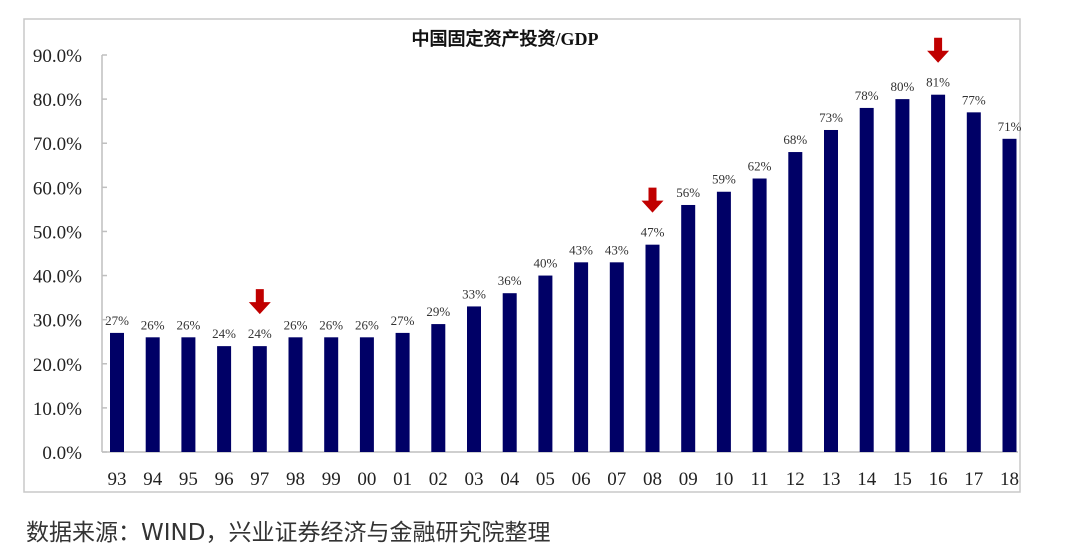 The image size is (1080, 560). I want to click on data-label: 59%, so click(724, 179).